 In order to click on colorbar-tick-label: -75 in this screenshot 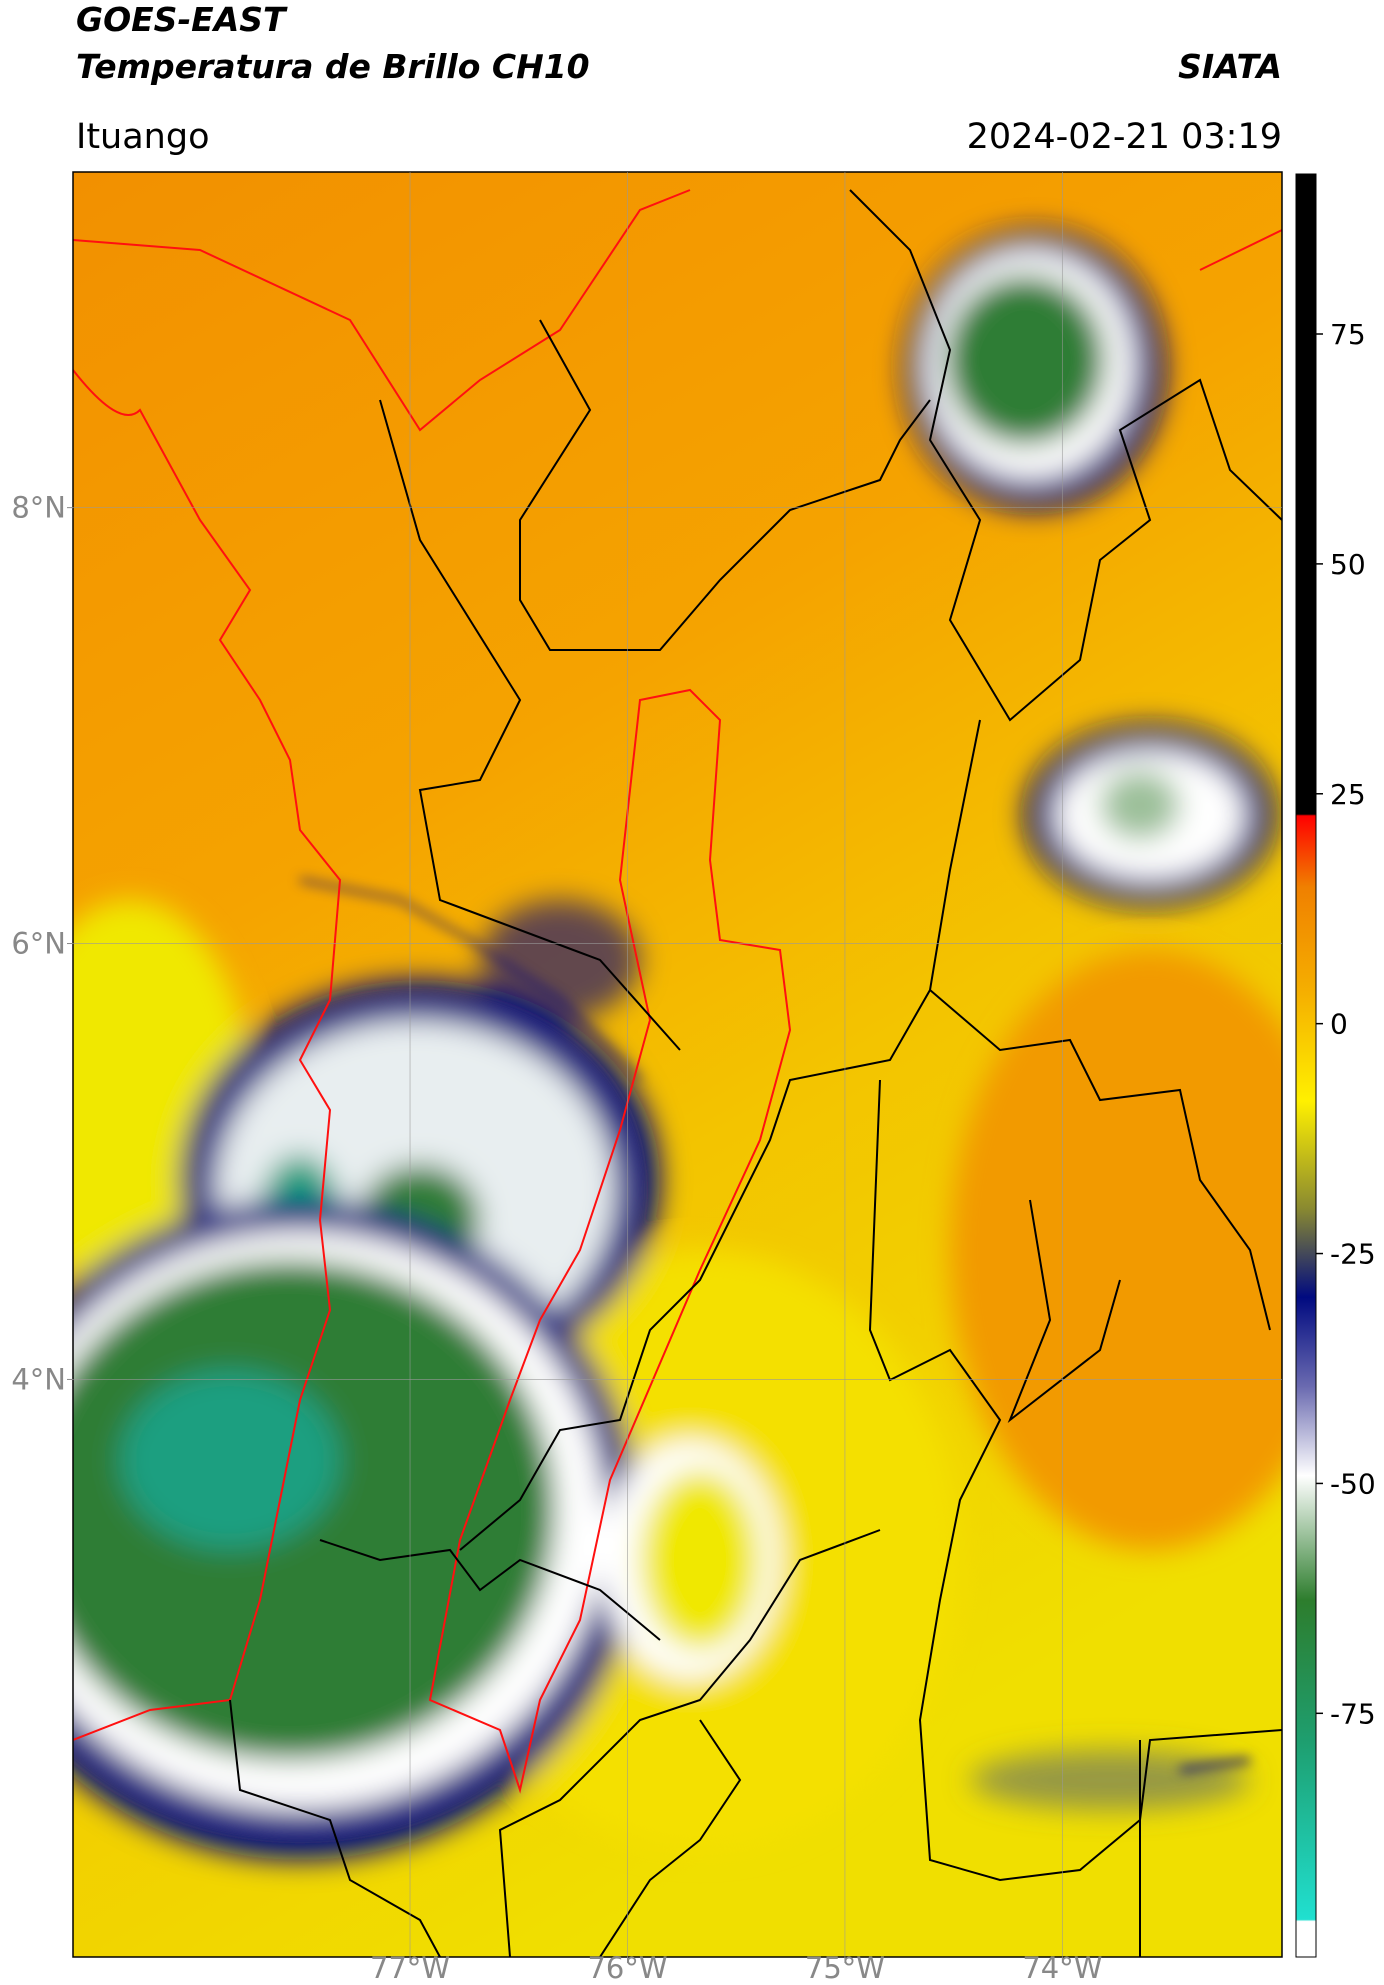, I will do `click(1353, 1713)`.